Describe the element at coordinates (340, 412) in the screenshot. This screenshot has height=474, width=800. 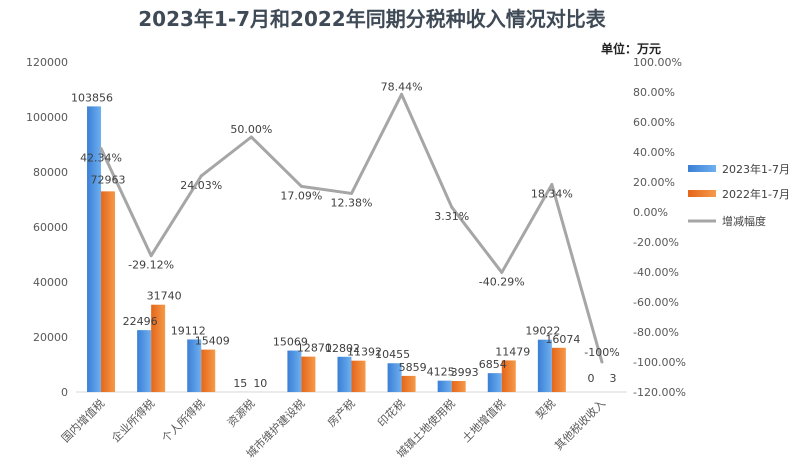
I see `category-label: 房产税` at that location.